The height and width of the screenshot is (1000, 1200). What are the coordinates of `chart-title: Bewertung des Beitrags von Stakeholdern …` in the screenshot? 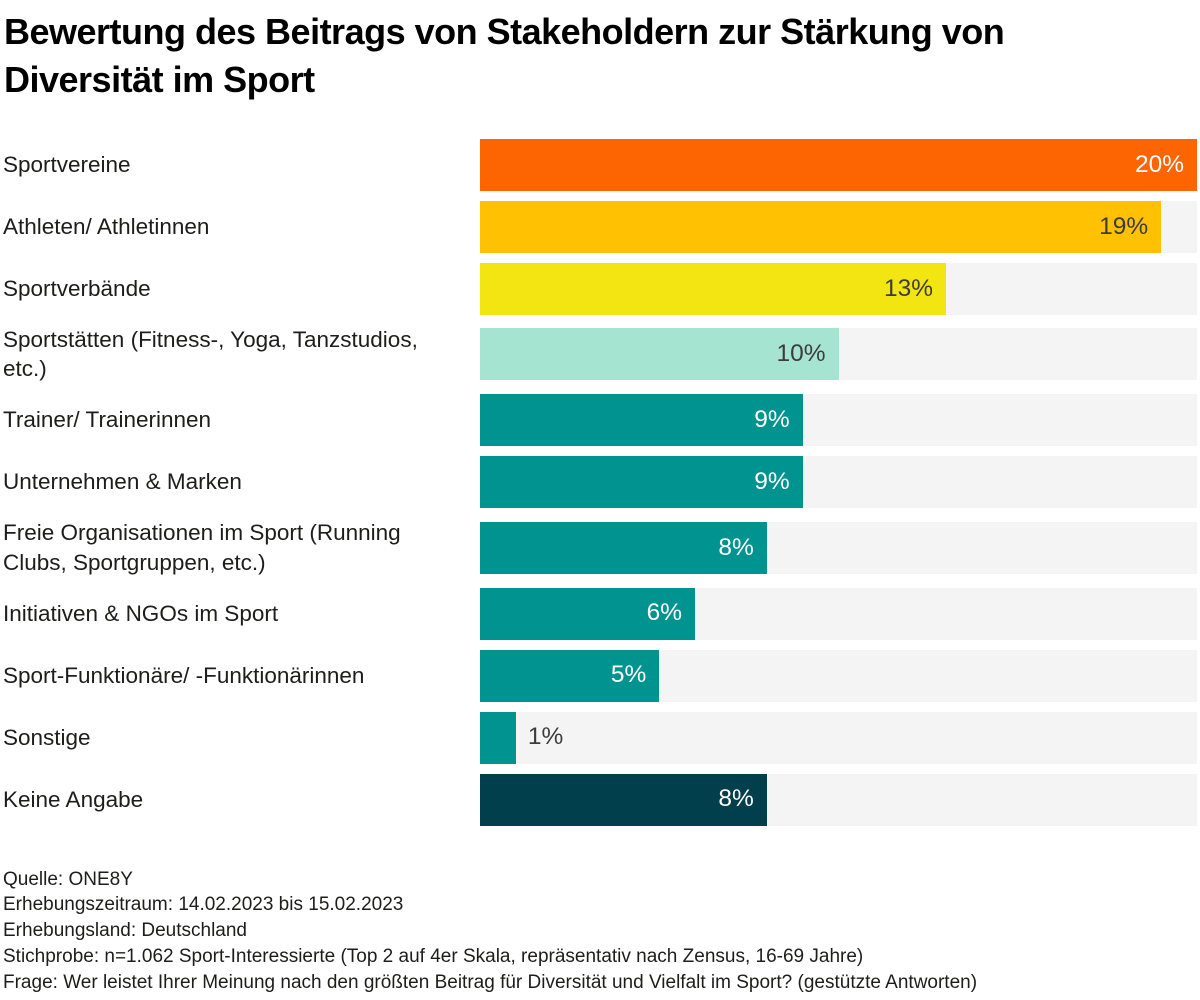 It's located at (504, 55).